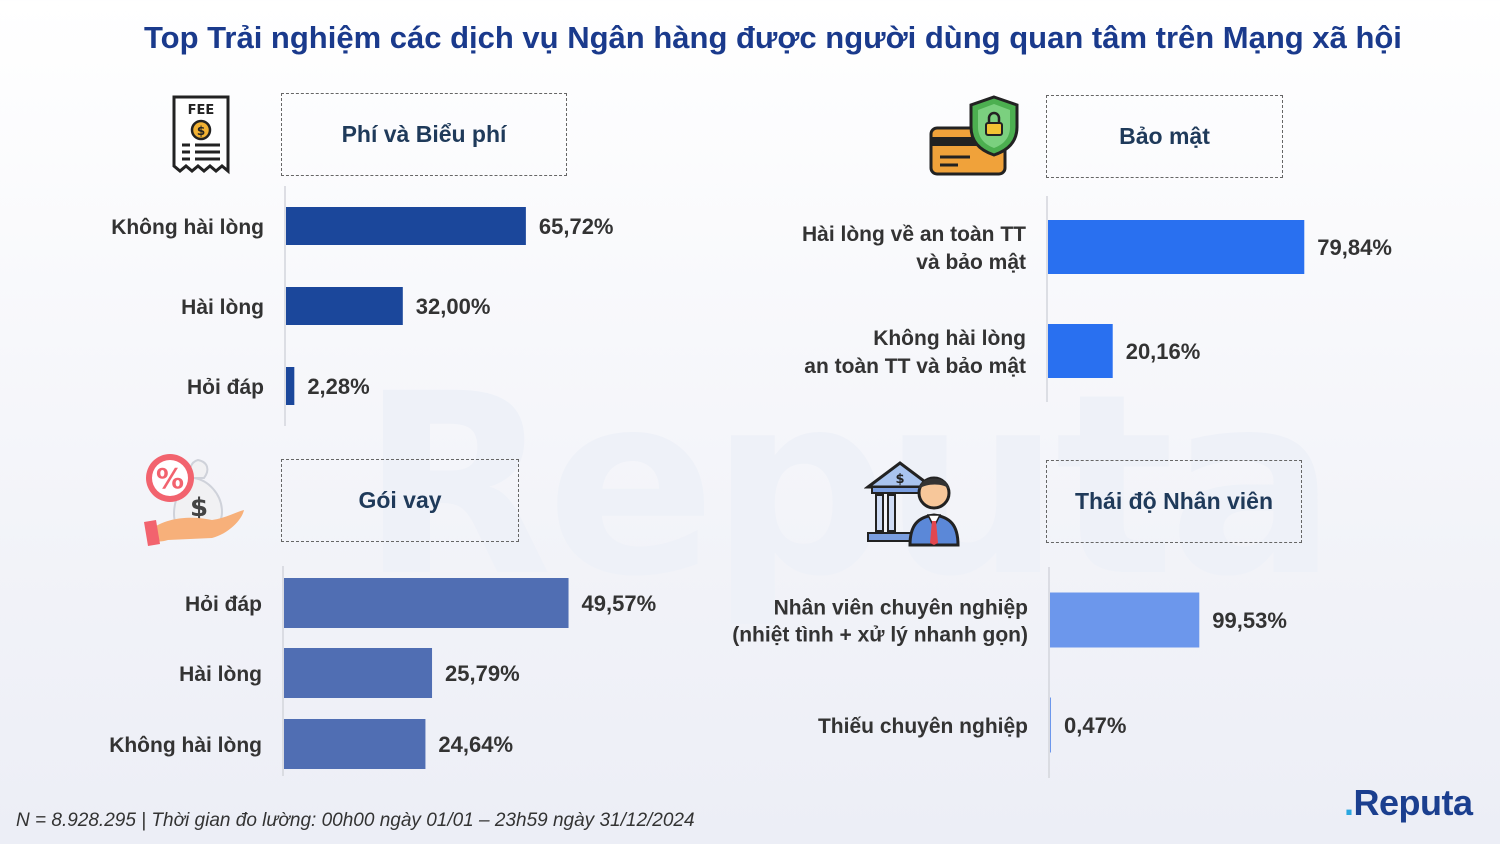  I want to click on data-label: 0,47%, so click(1095, 725).